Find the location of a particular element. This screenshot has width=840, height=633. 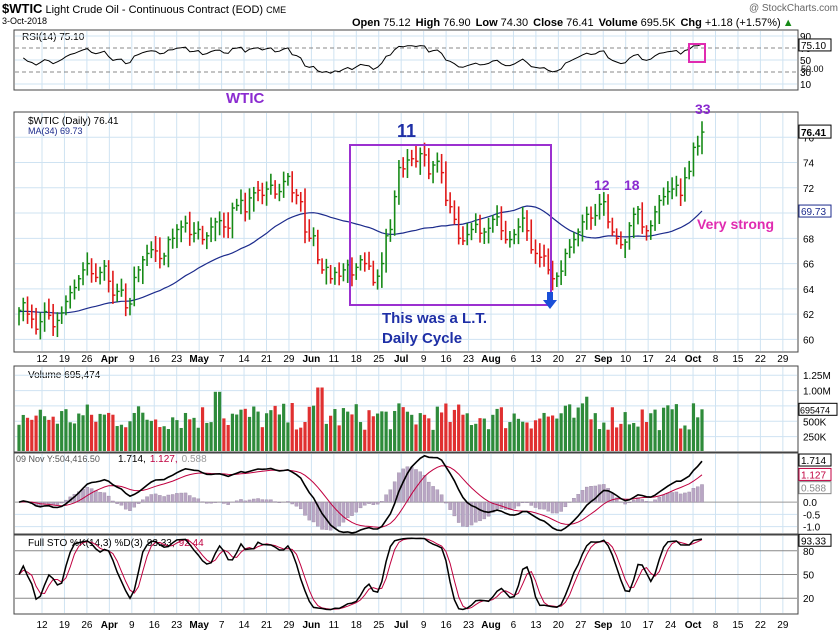

panel-frame-macd is located at coordinates (406, 493).